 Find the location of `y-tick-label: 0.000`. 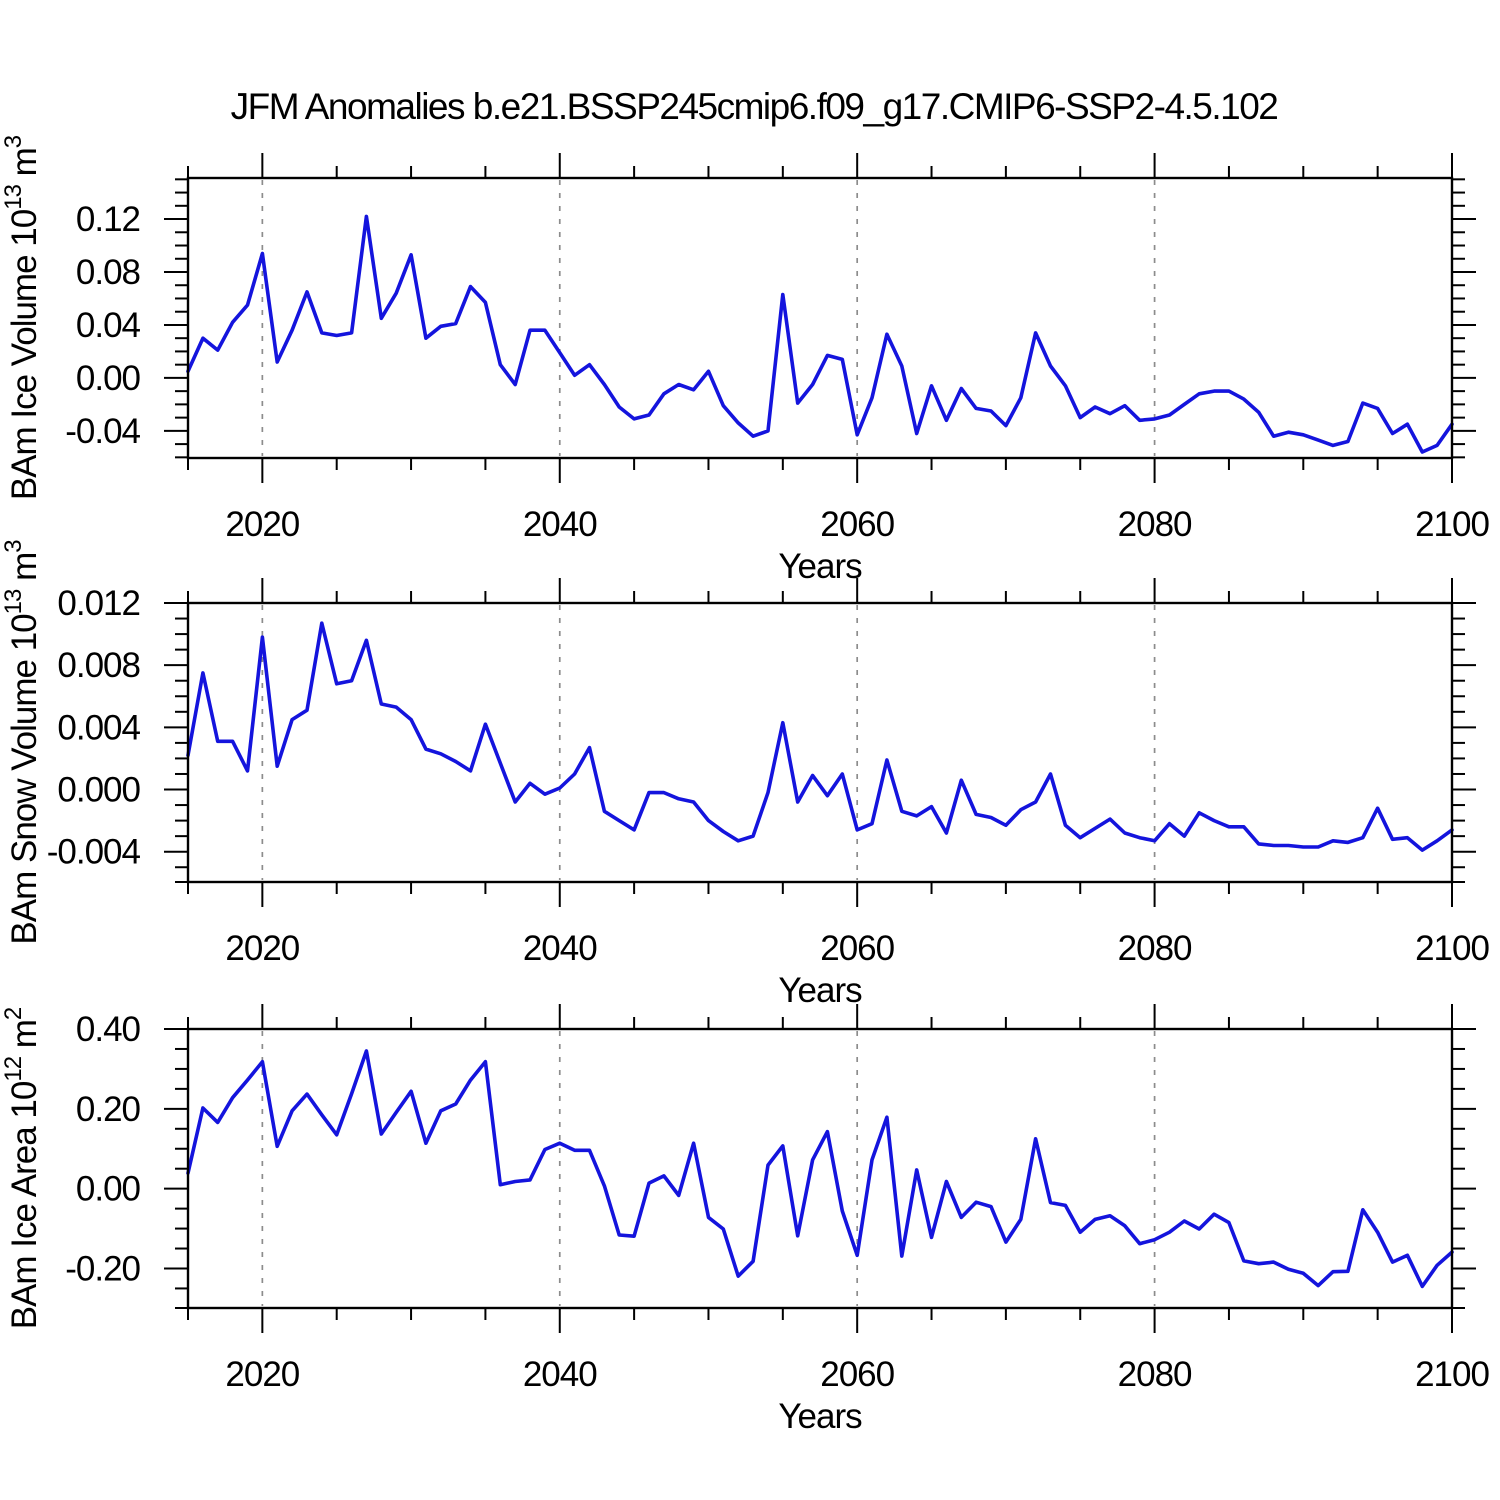

y-tick-label: 0.000 is located at coordinates (98, 790).